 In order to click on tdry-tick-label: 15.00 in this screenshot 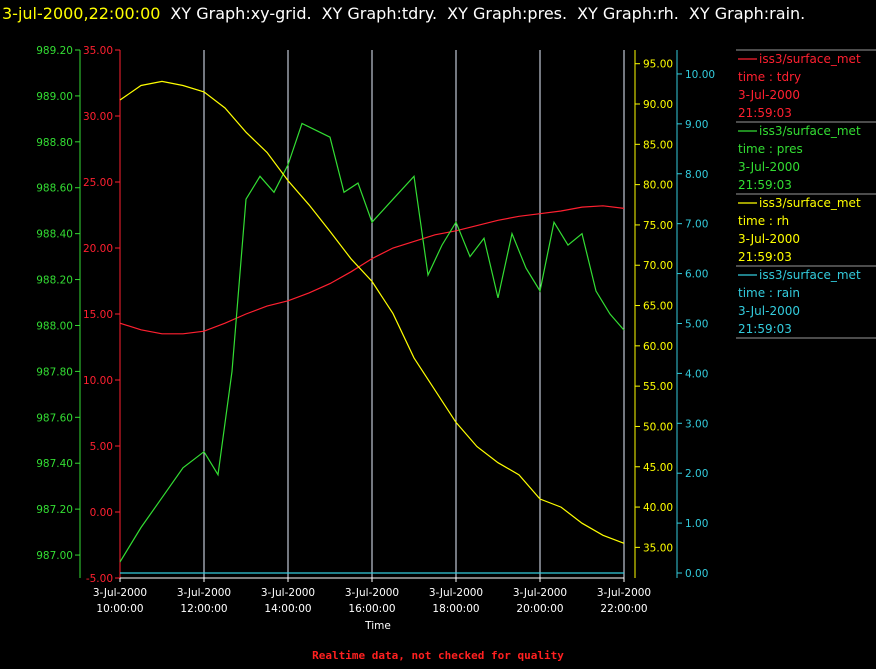, I will do `click(98, 315)`.